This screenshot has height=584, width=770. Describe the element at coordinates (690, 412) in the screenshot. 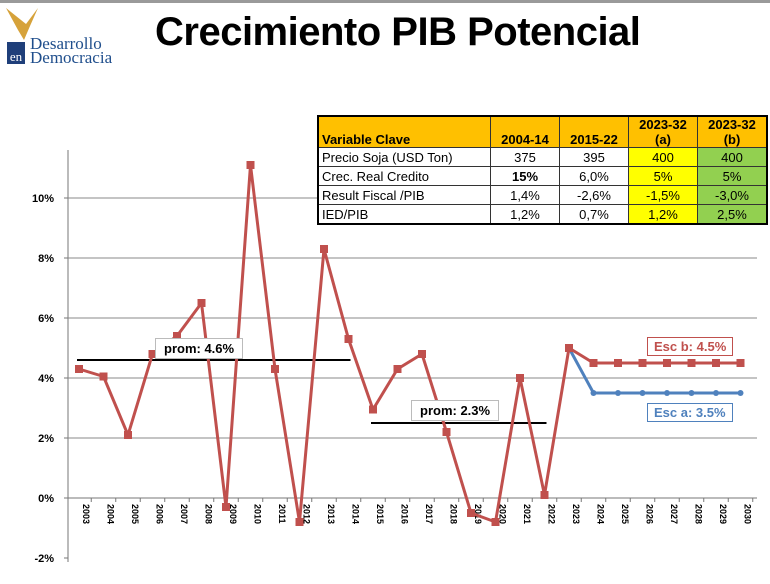

I see `scenario-a-label: Esc a: 3.5%` at that location.